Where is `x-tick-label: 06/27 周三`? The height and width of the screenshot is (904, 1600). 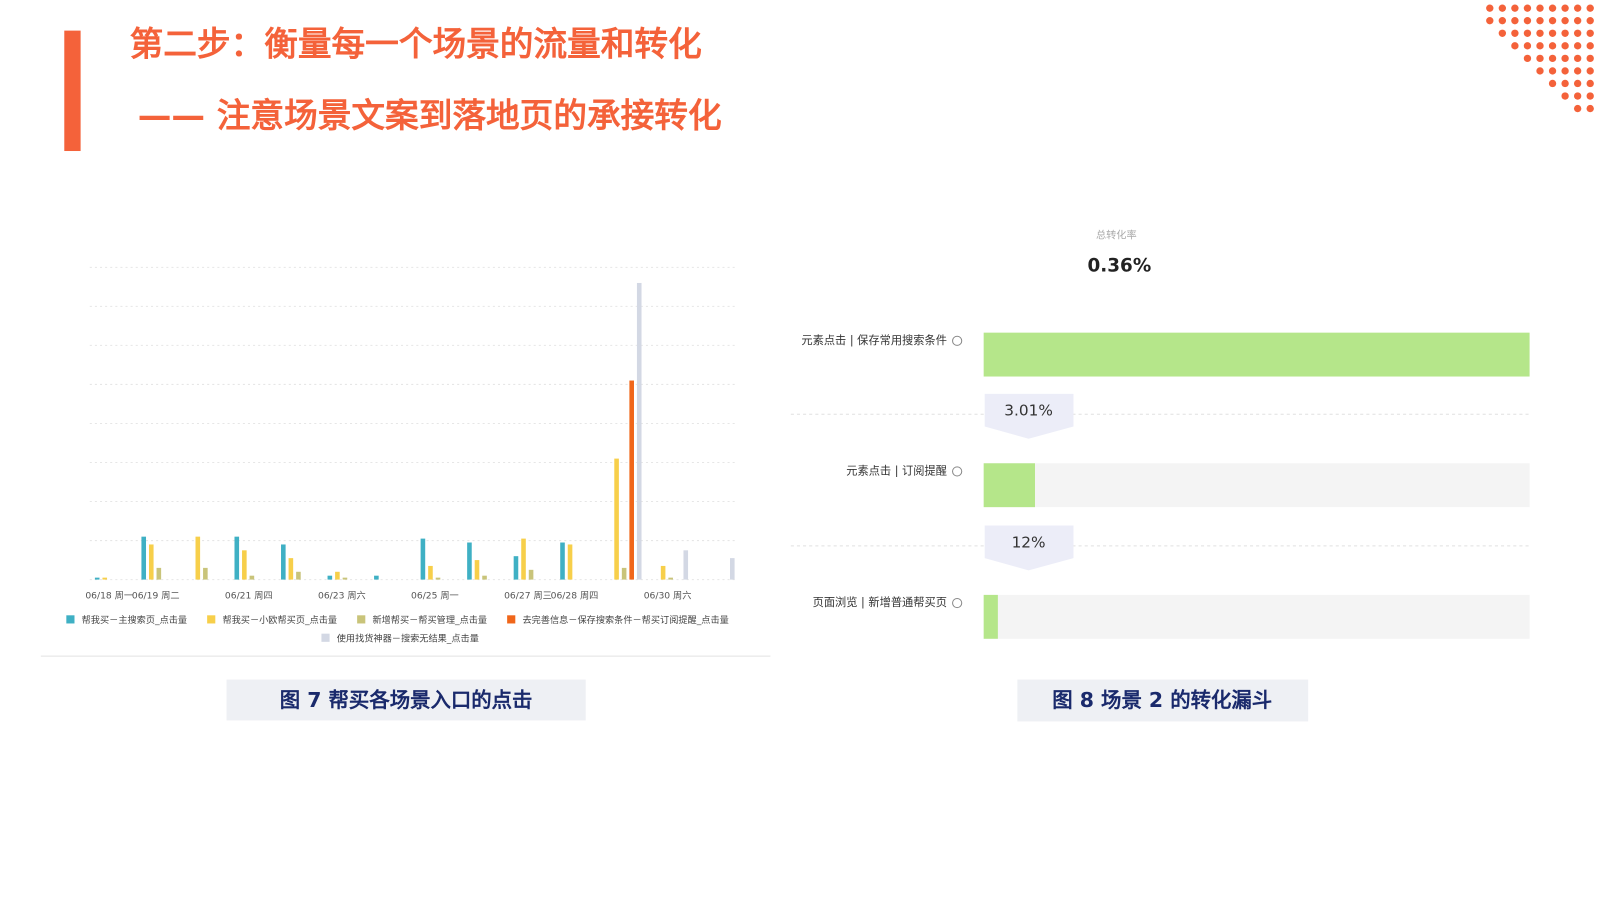
x-tick-label: 06/27 周三 is located at coordinates (528, 595).